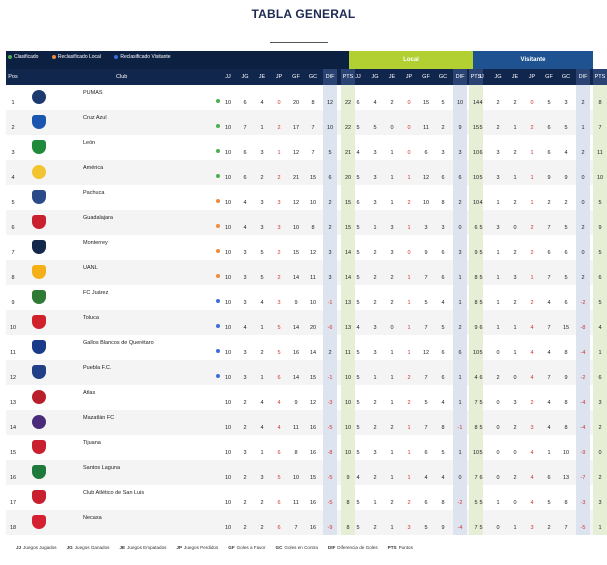 This screenshot has width=607, height=565. I want to click on stat-cell-gf: 8, so click(296, 453).